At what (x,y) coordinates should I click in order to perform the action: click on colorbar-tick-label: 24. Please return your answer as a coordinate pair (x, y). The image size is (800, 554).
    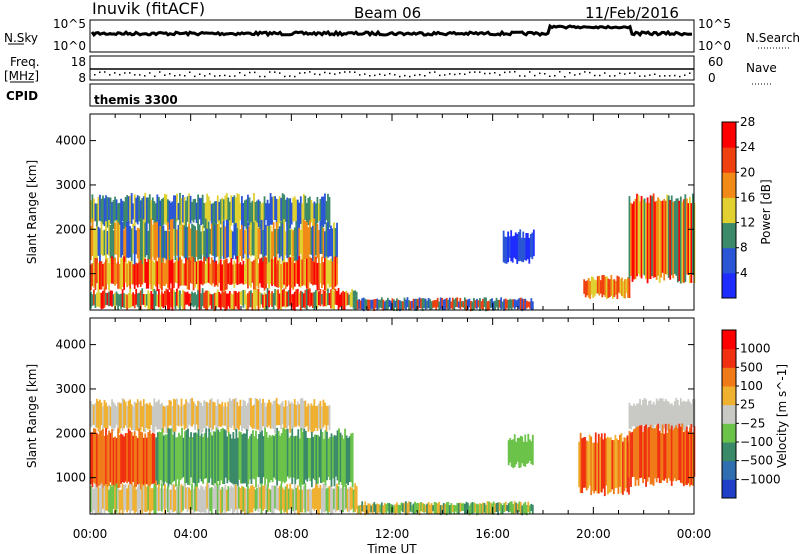
    Looking at the image, I should click on (747, 147).